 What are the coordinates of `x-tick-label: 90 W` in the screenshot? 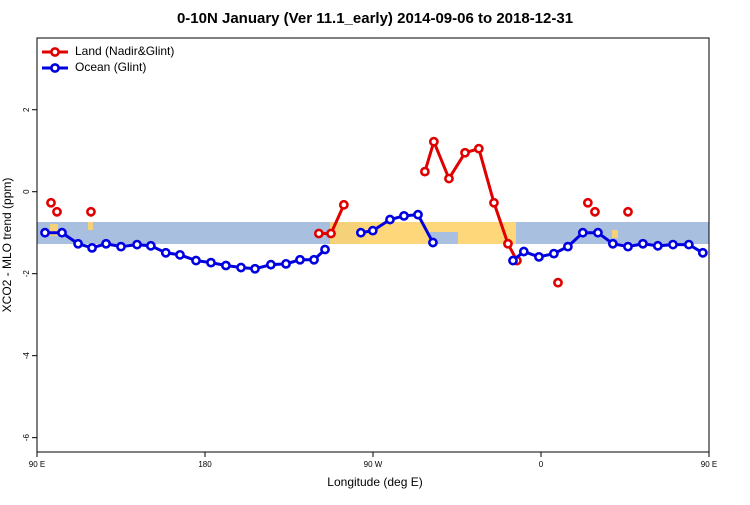 It's located at (373, 464).